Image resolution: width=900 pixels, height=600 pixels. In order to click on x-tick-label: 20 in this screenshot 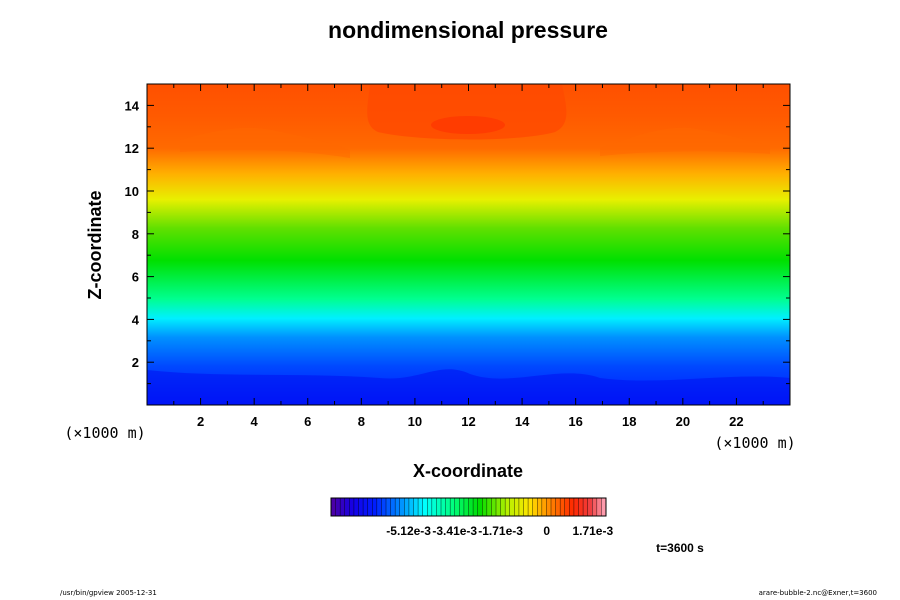, I will do `click(683, 421)`.